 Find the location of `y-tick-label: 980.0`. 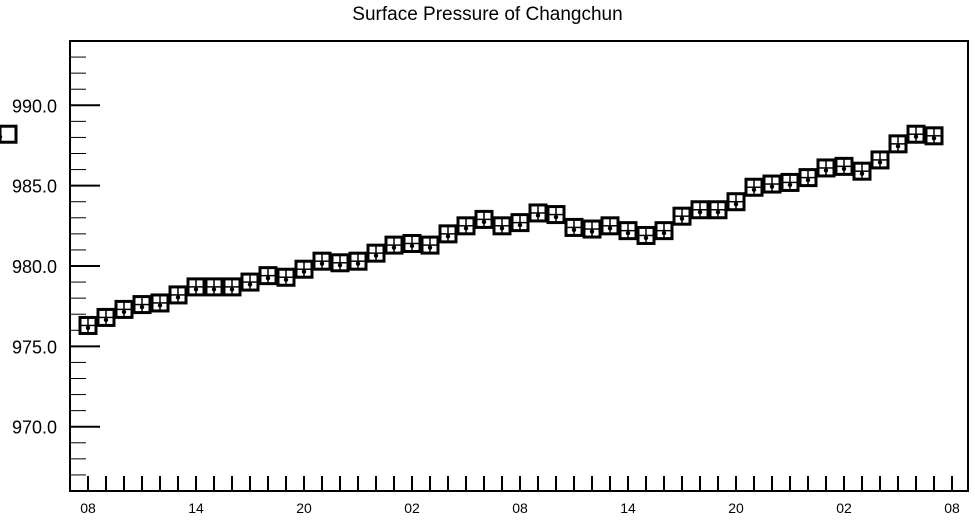

y-tick-label: 980.0 is located at coordinates (34, 267).